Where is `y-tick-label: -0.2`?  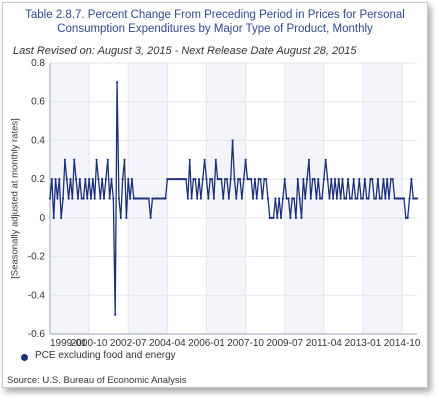
y-tick-label: -0.2 is located at coordinates (37, 257).